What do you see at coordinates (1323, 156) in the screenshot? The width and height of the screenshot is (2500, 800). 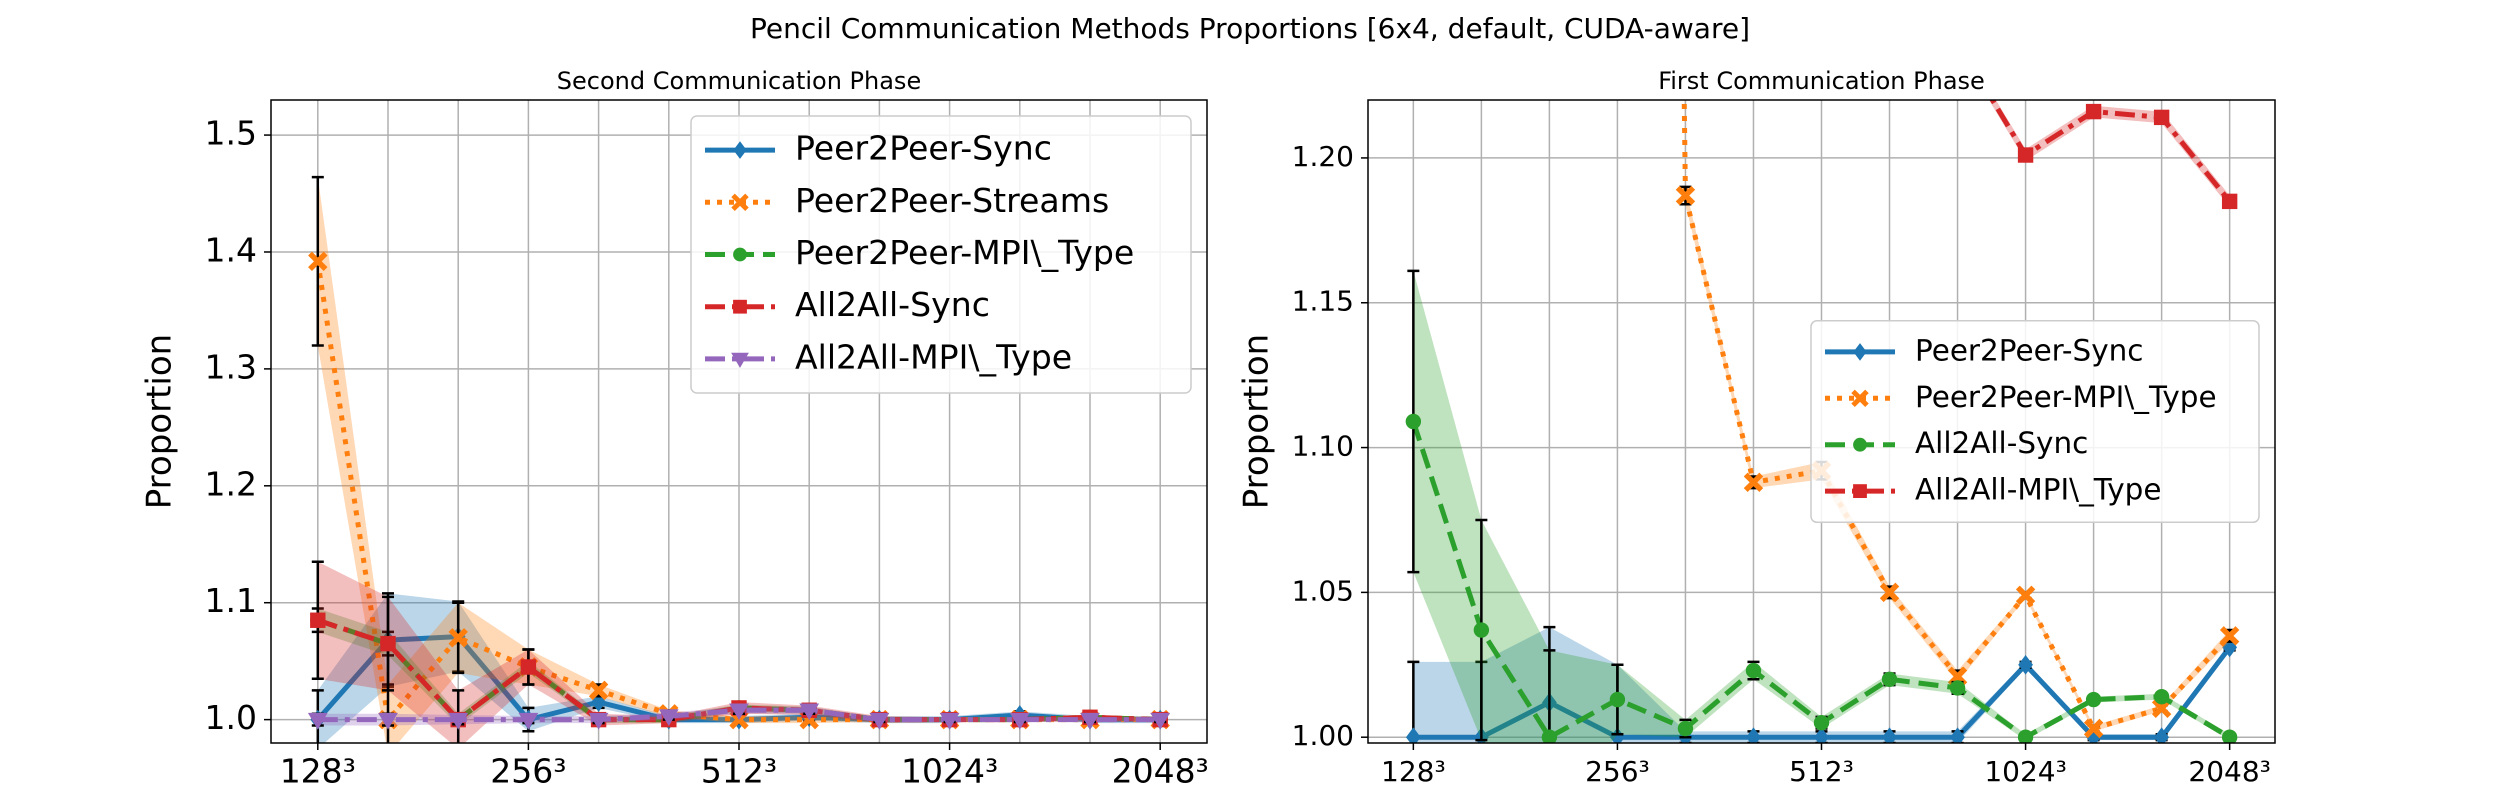 I see `y-tick-label: 1.20` at bounding box center [1323, 156].